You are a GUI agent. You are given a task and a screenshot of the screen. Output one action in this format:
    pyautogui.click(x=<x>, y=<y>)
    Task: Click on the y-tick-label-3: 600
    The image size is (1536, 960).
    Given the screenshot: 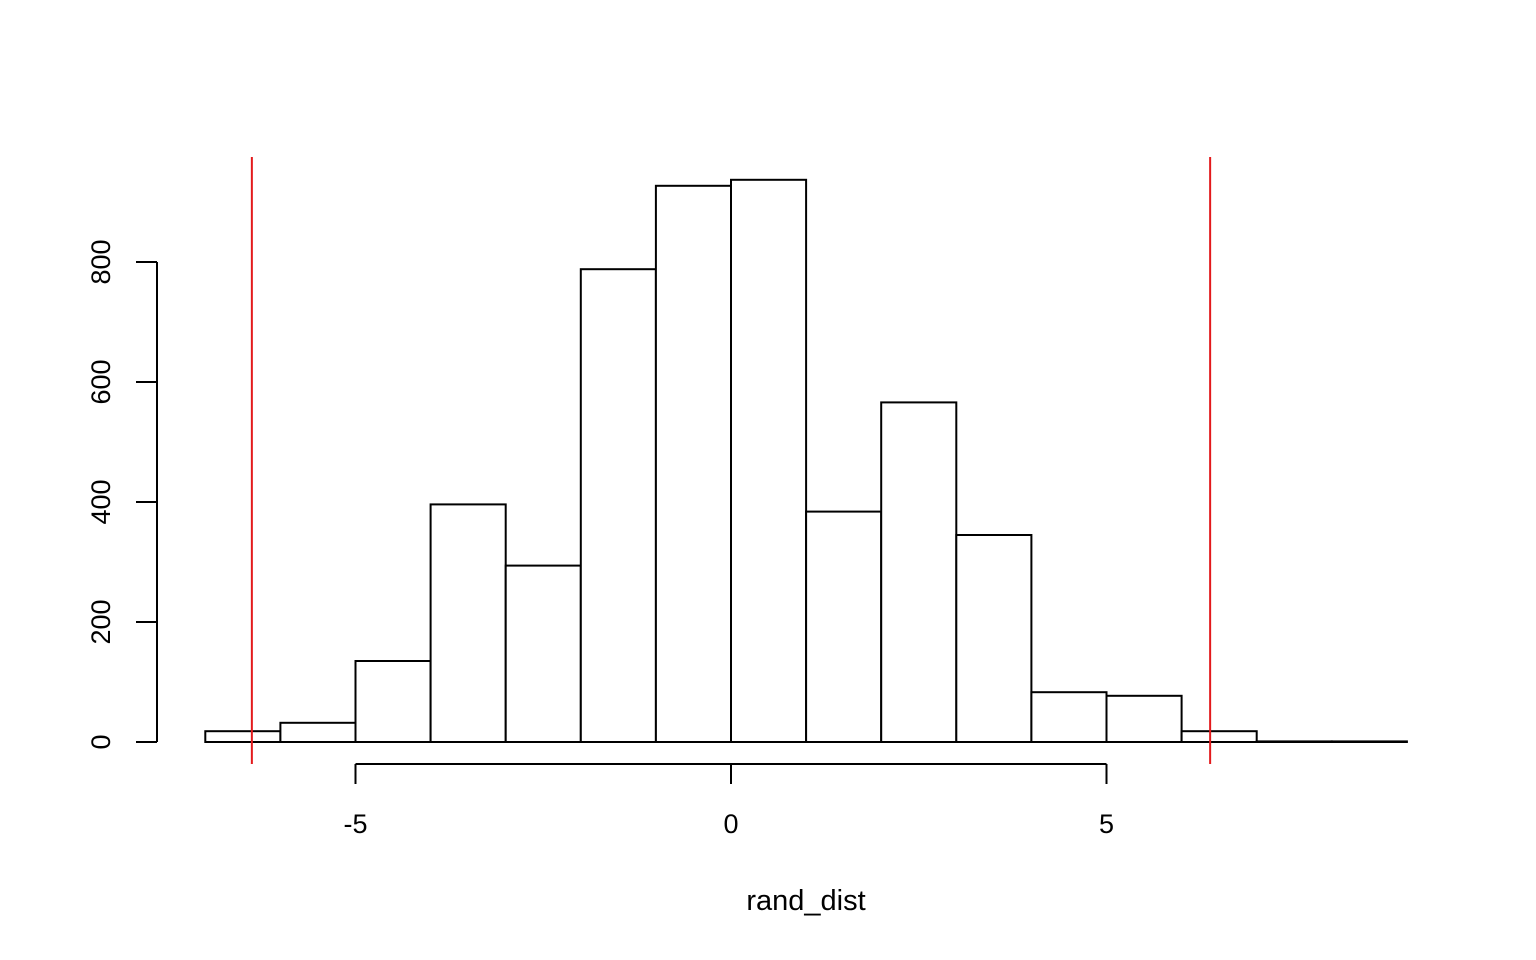 What is the action you would take?
    pyautogui.click(x=101, y=381)
    